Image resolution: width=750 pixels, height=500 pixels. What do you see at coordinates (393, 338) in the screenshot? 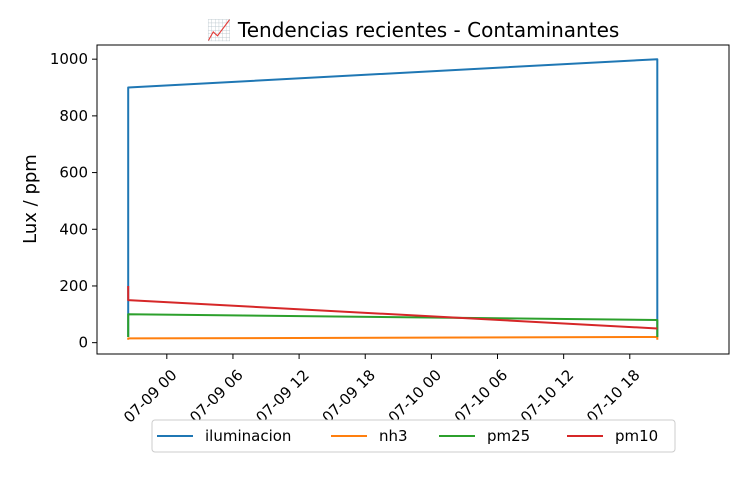
I see `series-line-nh3` at bounding box center [393, 338].